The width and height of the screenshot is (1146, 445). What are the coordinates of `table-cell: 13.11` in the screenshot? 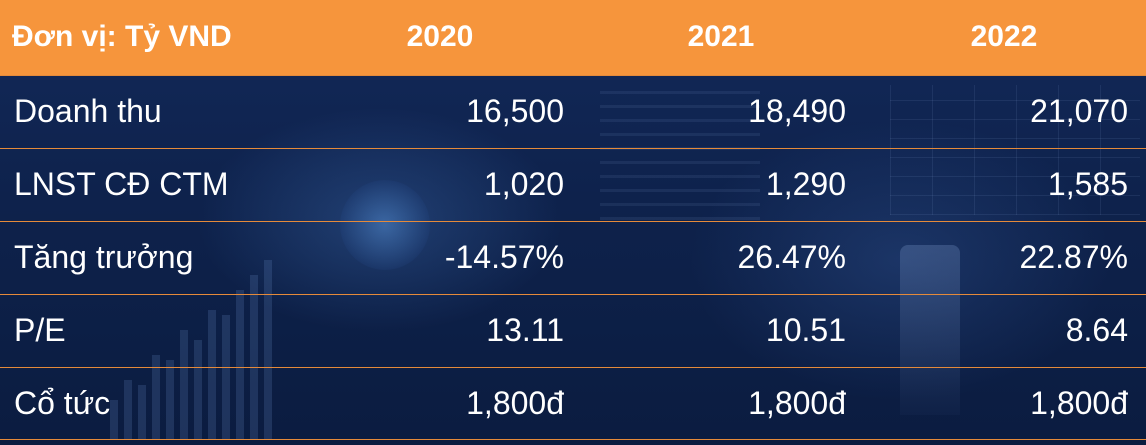 It's located at (440, 330).